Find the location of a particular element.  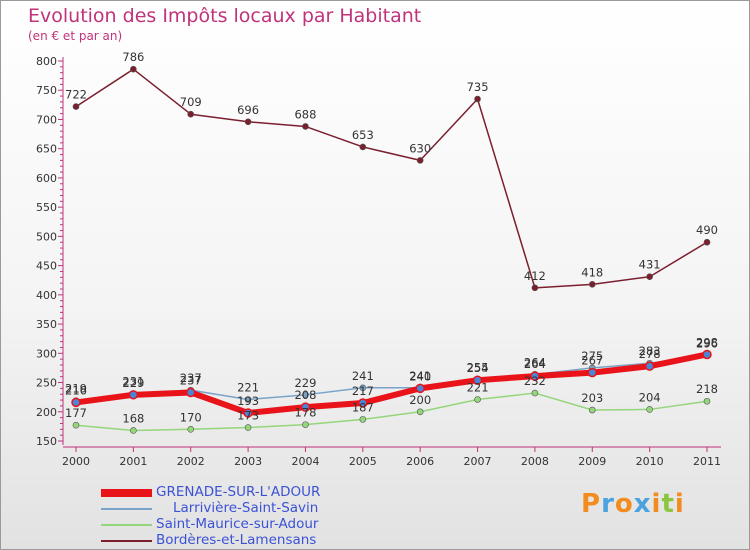

x-tick-label: 2011 is located at coordinates (707, 461).